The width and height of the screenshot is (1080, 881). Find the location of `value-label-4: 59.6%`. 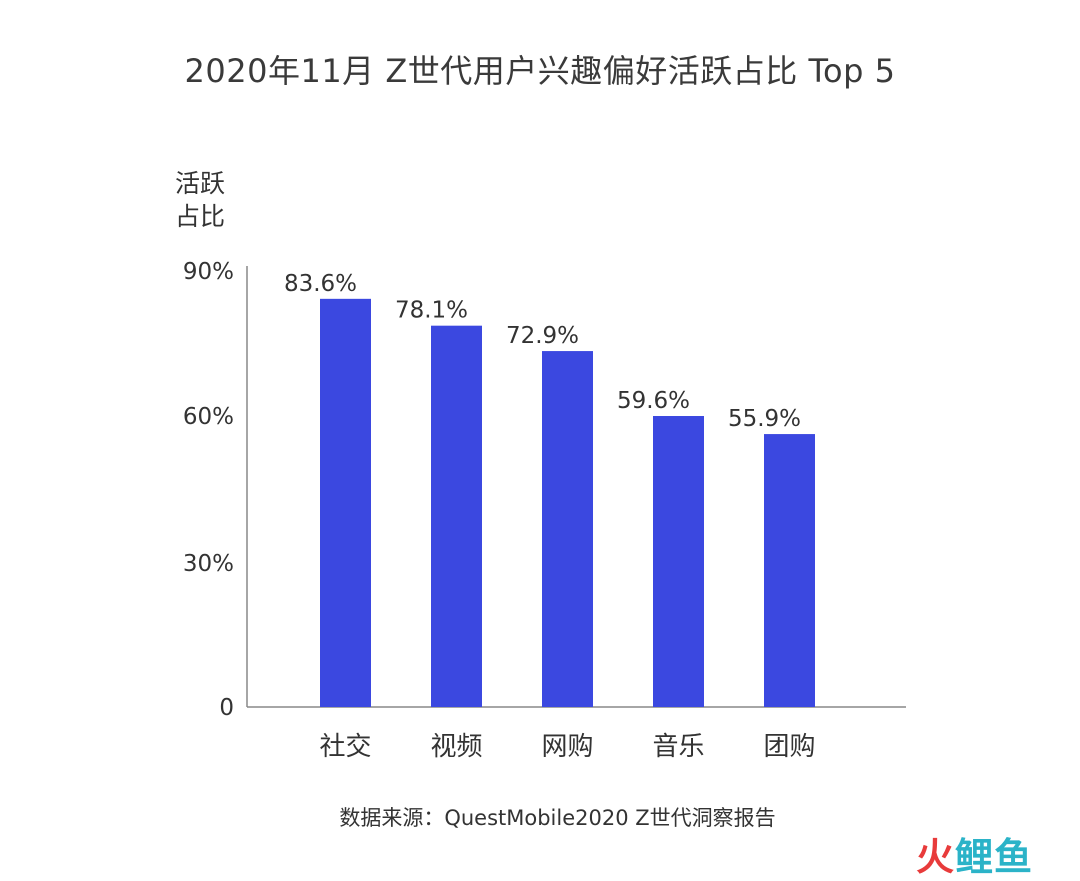

value-label-4: 59.6% is located at coordinates (653, 401).